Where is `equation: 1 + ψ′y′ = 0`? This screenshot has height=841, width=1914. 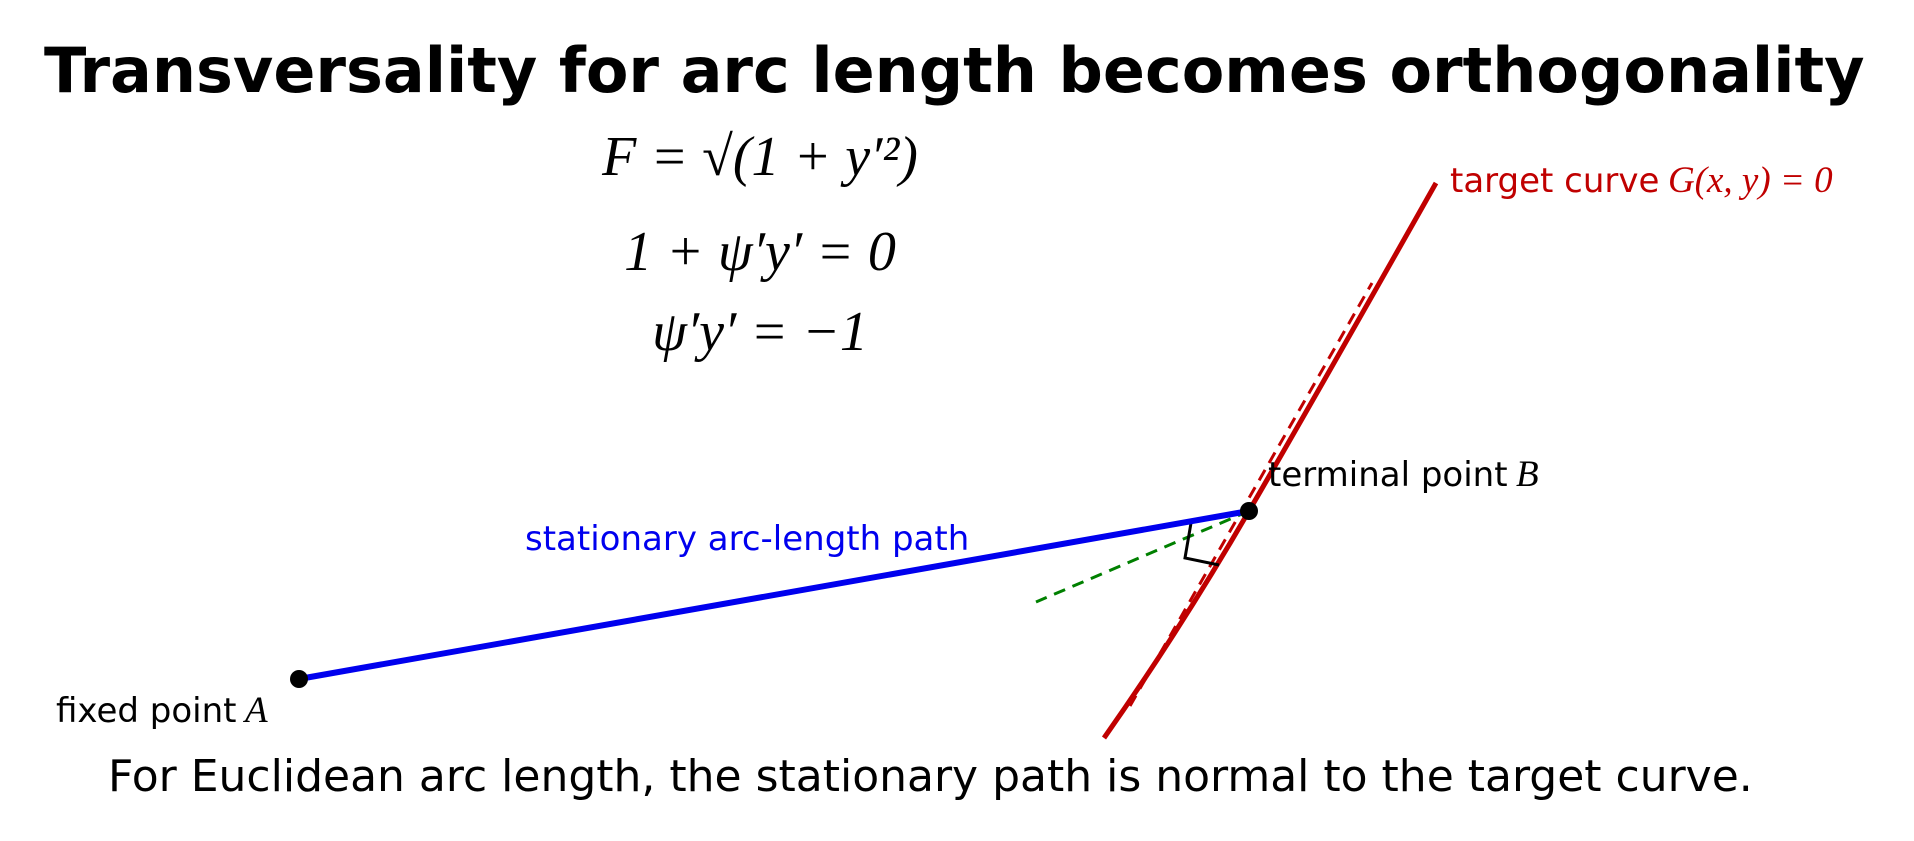 equation: 1 + ψ′y′ = 0 is located at coordinates (760, 252).